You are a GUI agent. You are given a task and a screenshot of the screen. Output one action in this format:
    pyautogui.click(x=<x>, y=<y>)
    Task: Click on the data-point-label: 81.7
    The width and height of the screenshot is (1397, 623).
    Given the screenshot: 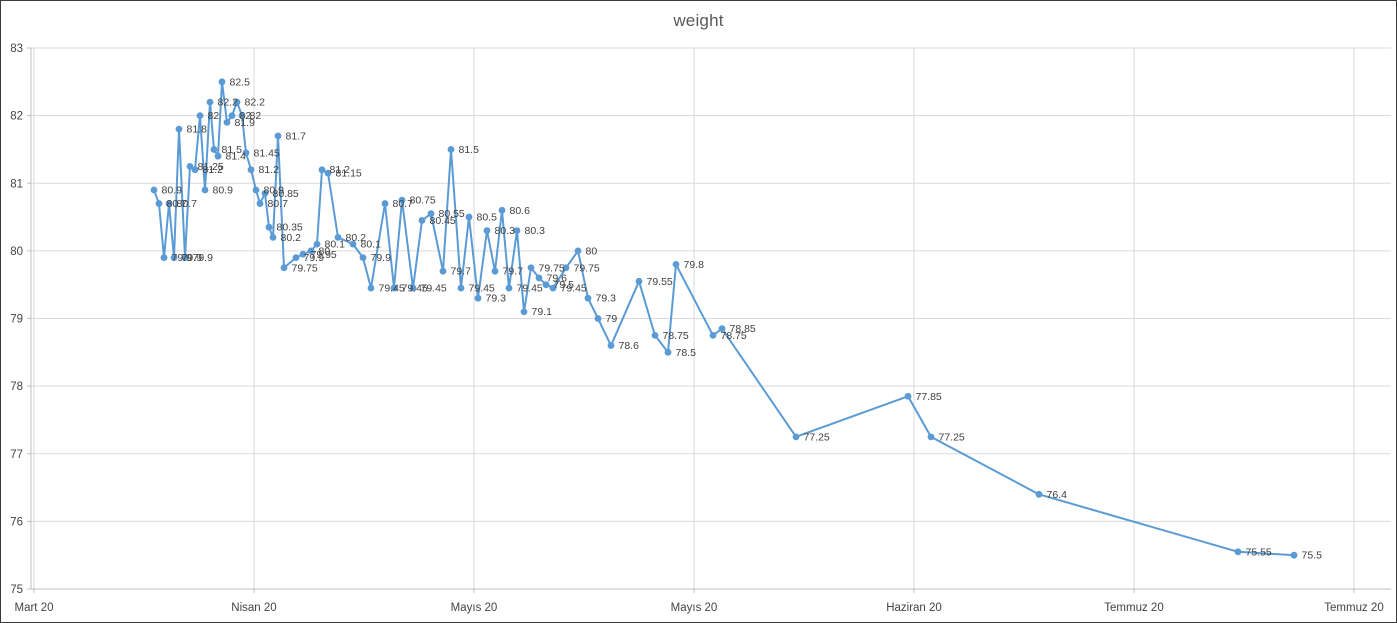 What is the action you would take?
    pyautogui.click(x=296, y=136)
    